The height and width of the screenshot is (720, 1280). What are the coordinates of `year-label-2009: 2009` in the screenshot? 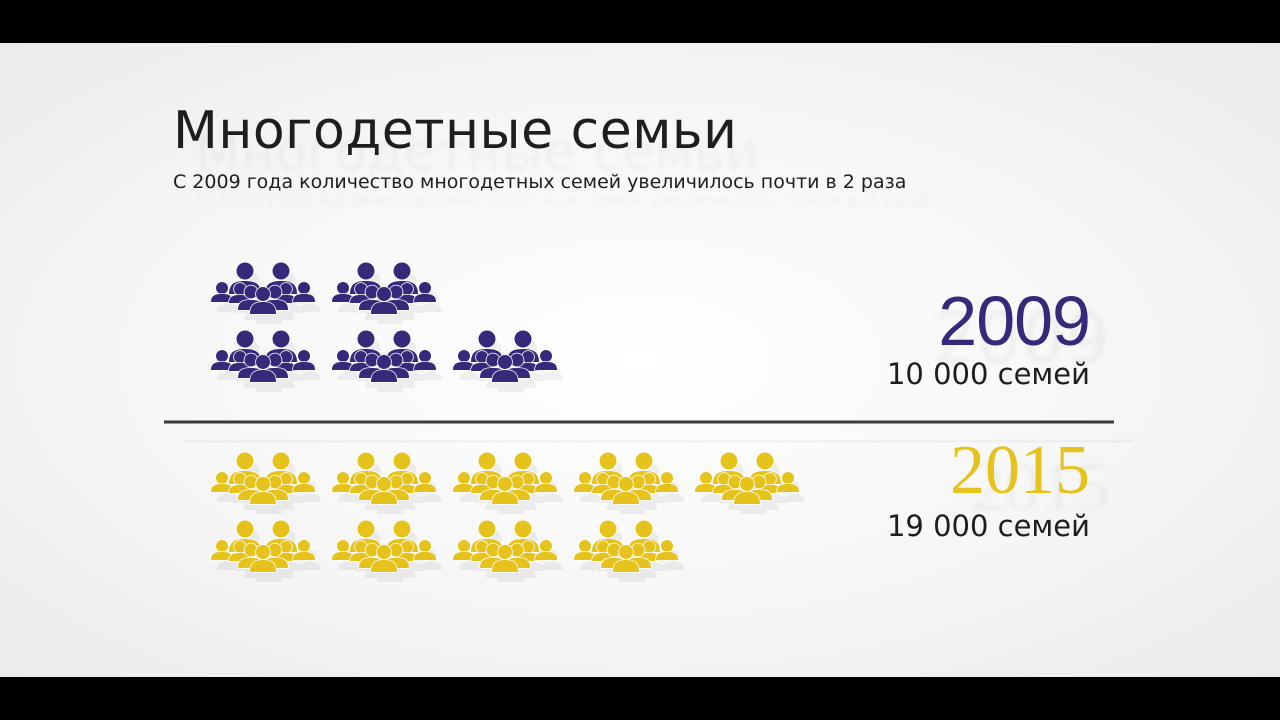 It's located at (1014, 321).